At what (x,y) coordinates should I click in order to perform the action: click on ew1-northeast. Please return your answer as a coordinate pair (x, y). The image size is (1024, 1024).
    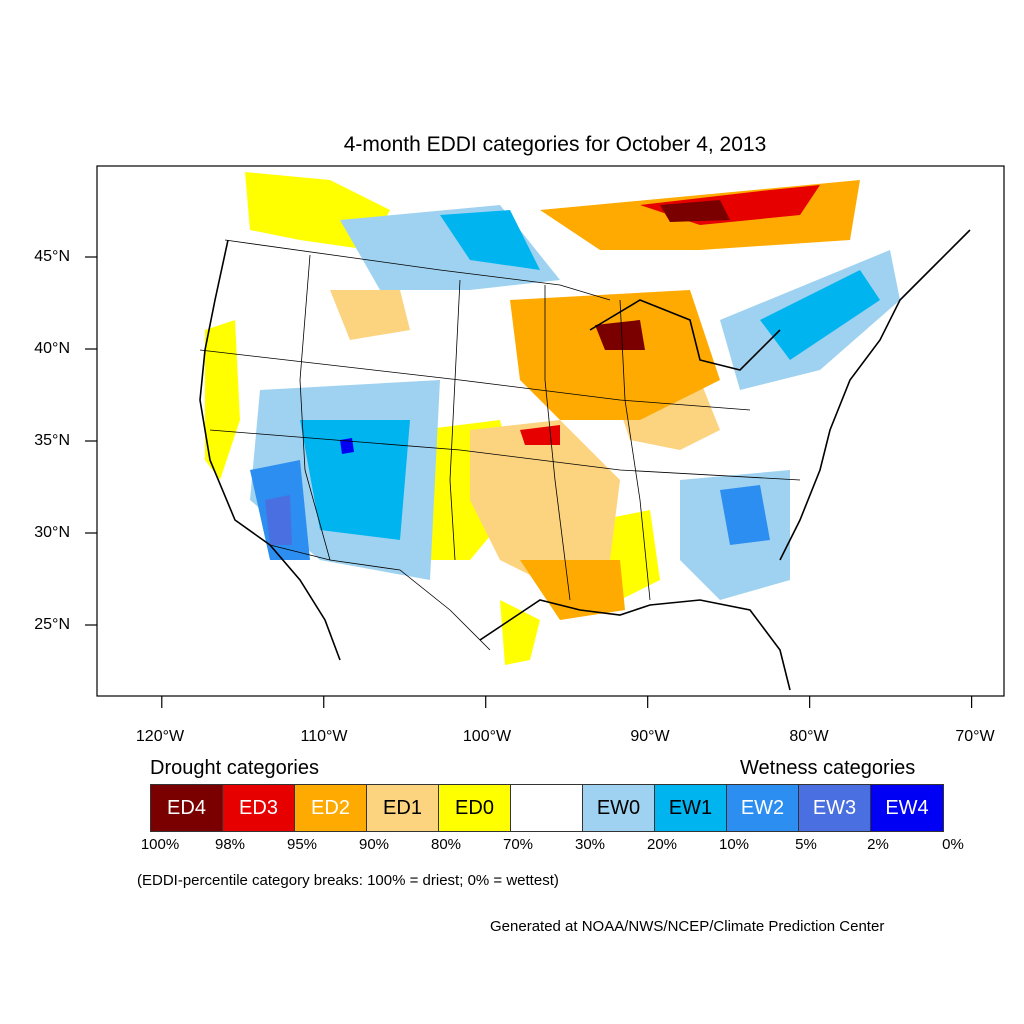
    Looking at the image, I should click on (820, 315).